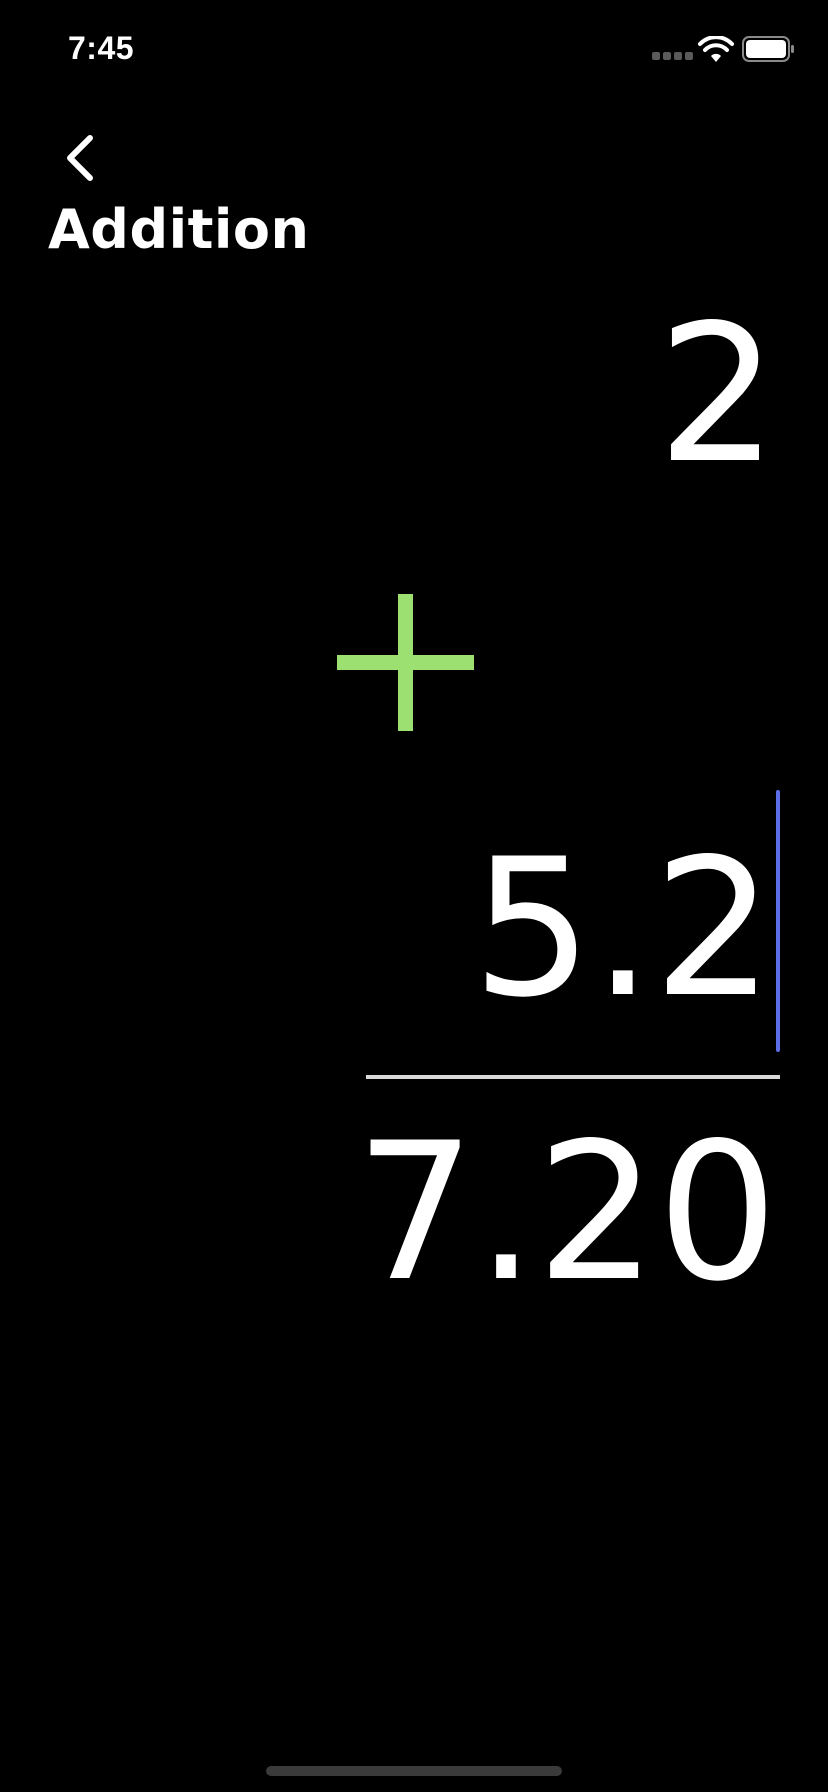  Describe the element at coordinates (768, 49) in the screenshot. I see `battery-full-icon` at that location.